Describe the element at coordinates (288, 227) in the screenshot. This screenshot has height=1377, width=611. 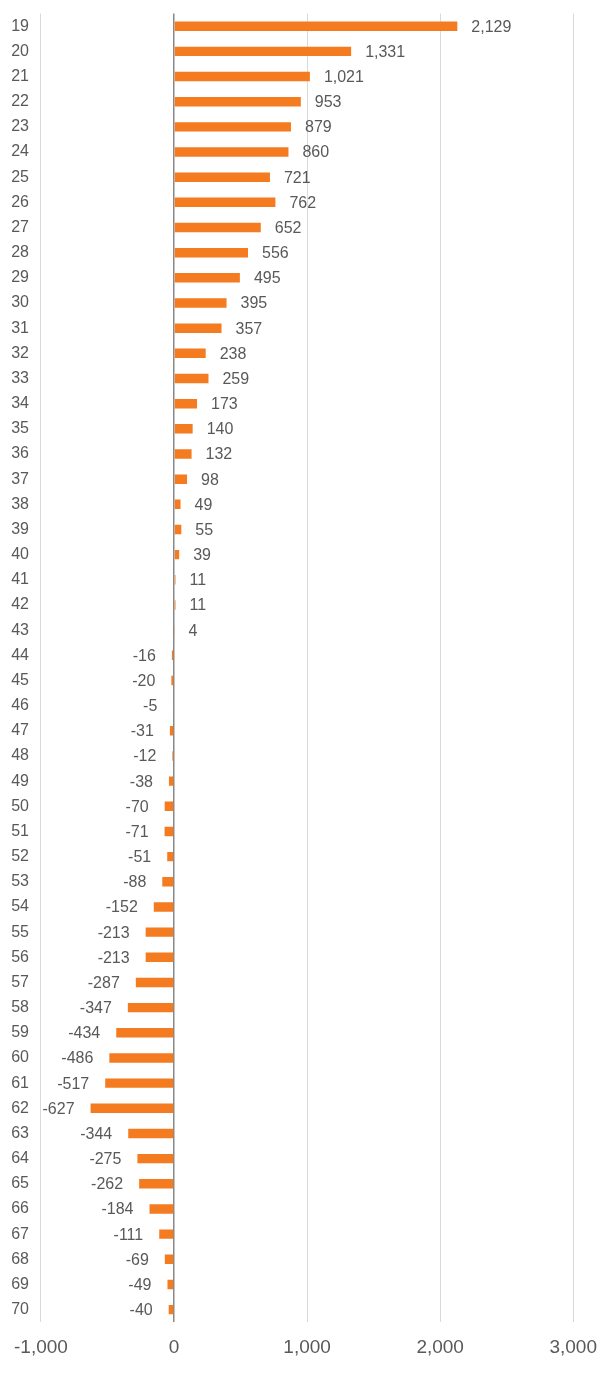
I see `data-label: 652` at that location.